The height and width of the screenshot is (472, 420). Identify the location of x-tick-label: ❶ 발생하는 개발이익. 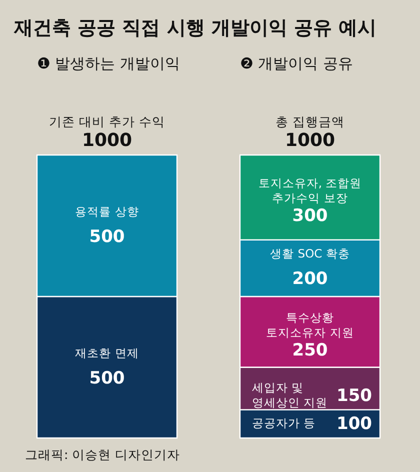
(108, 63).